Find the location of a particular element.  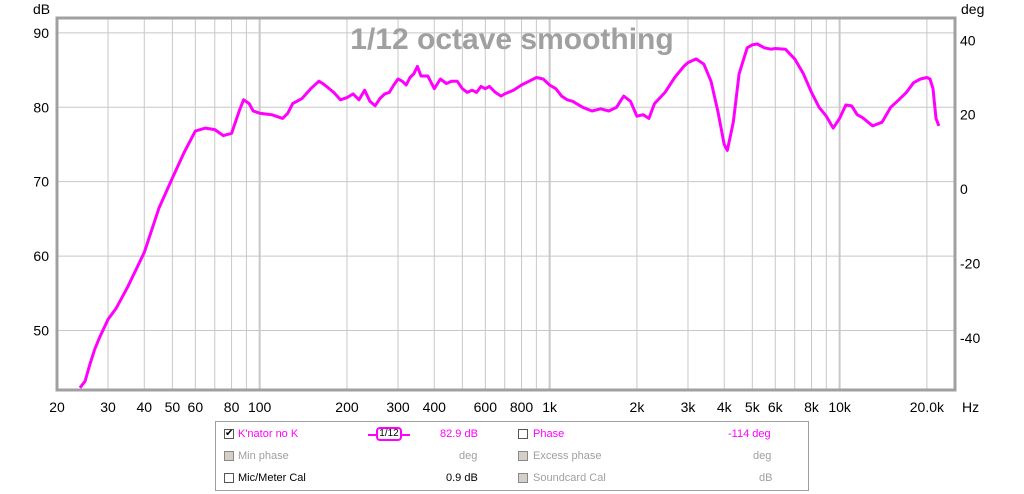

smoothing-indicator: 1/12 is located at coordinates (389, 434).